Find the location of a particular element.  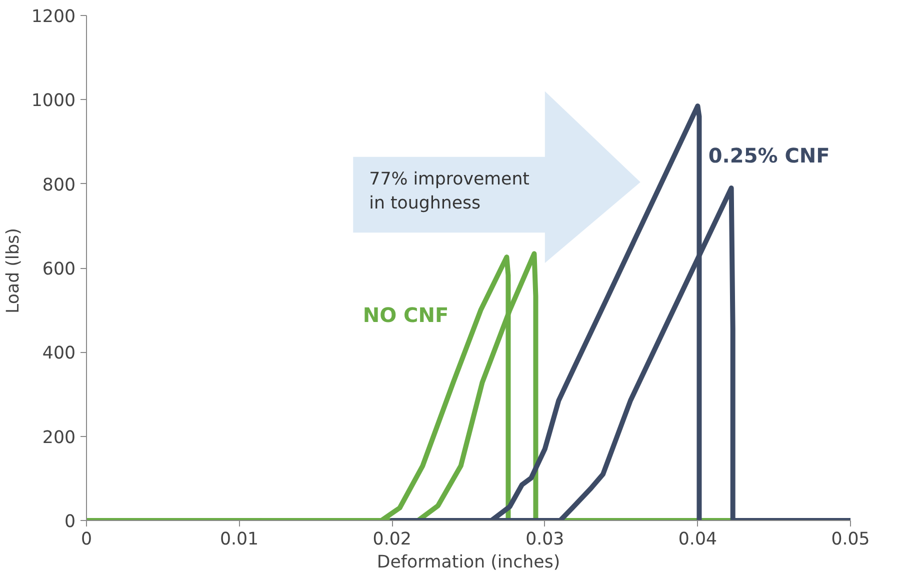

x-tick-label: 0.01 is located at coordinates (239, 540).